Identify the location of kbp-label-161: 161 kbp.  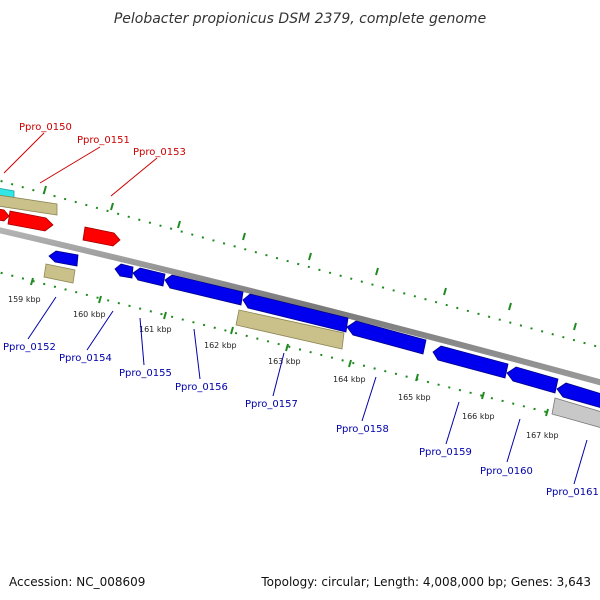
(155, 329).